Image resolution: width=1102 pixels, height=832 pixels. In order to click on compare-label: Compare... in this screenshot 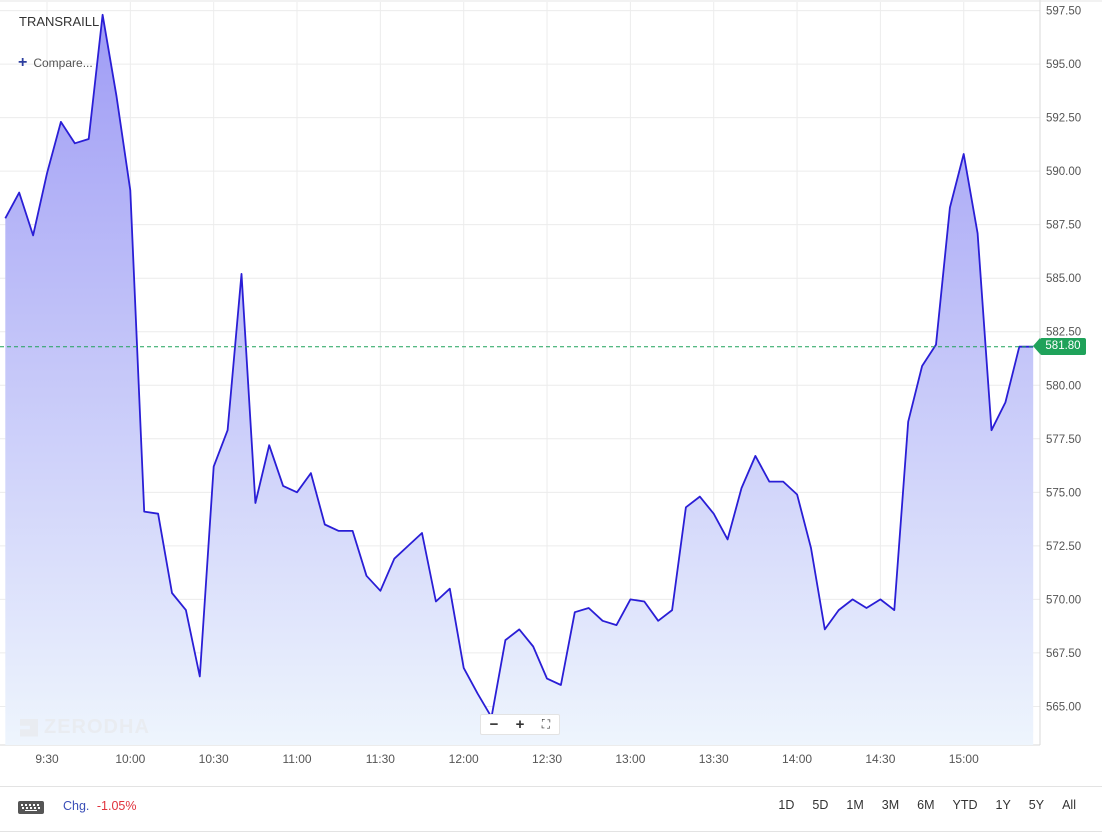, I will do `click(63, 63)`.